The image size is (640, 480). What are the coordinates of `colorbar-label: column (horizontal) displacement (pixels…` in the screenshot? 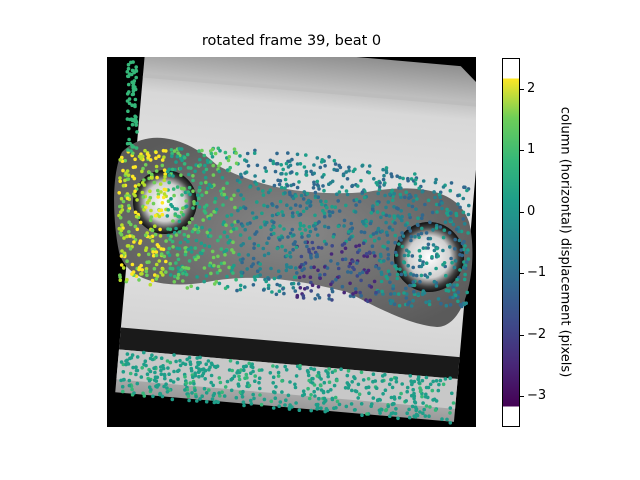 It's located at (565, 242).